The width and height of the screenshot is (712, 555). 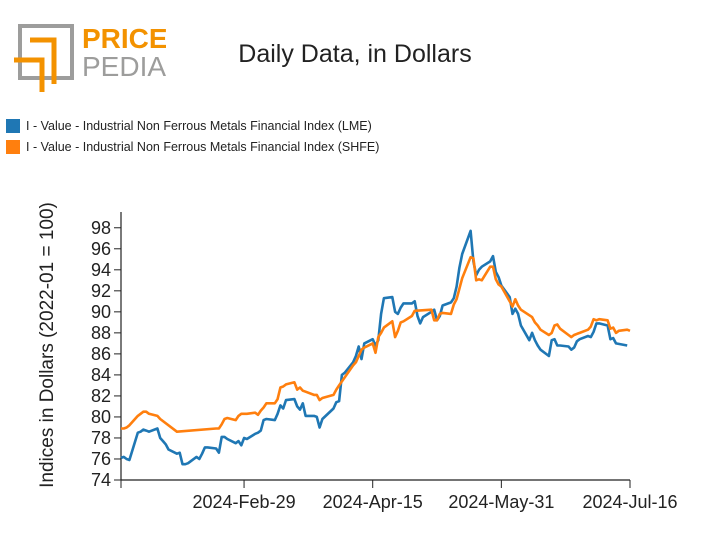 What do you see at coordinates (13, 126) in the screenshot?
I see `legend-swatch-lme` at bounding box center [13, 126].